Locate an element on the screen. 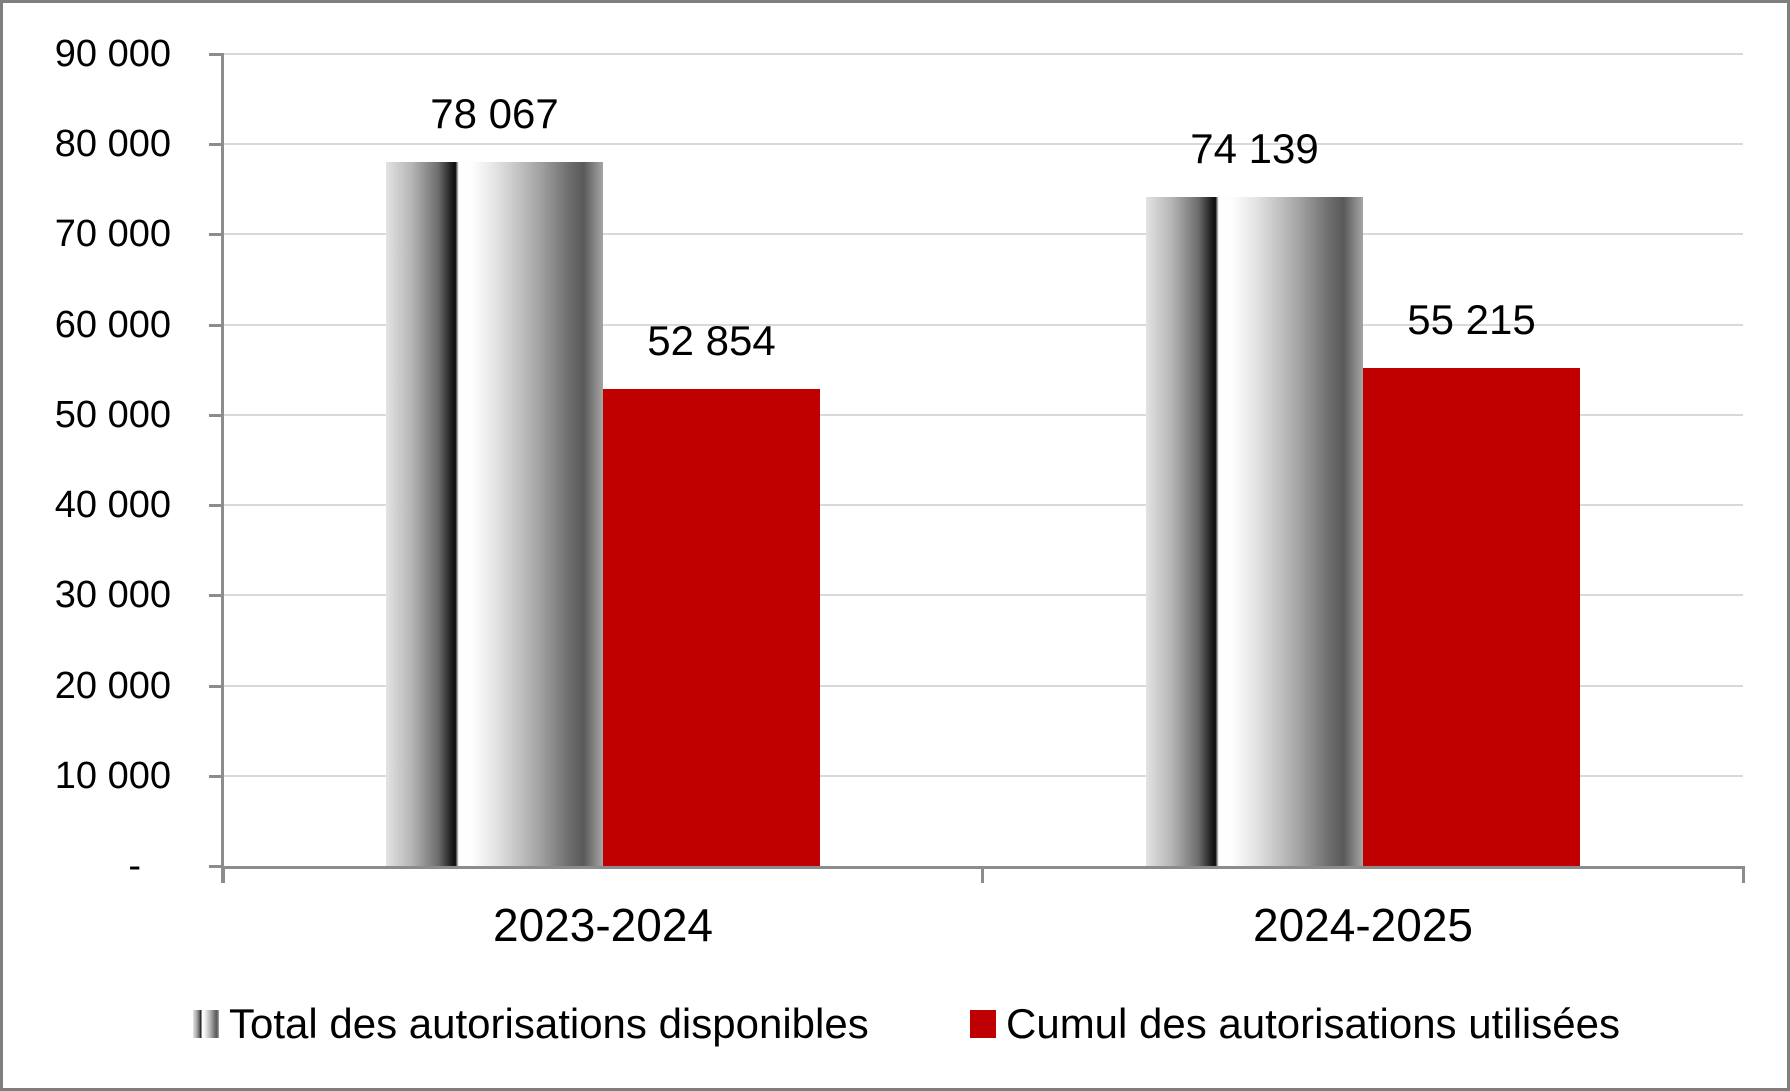  y-axis-tick-label: 90 000 is located at coordinates (112, 54).